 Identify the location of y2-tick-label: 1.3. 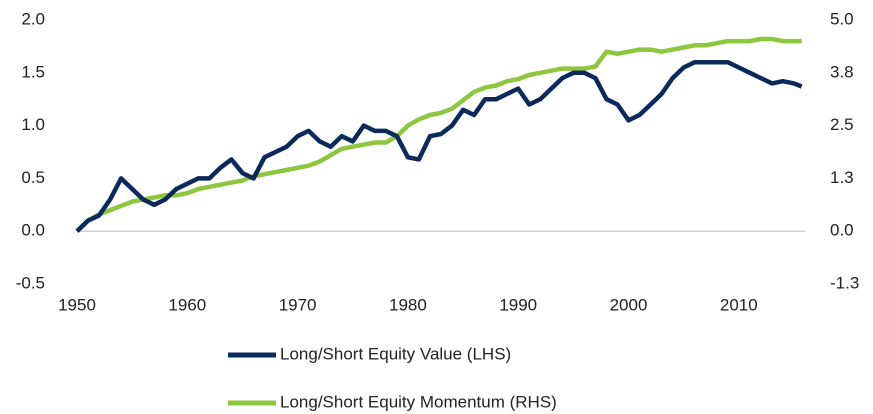
(842, 177).